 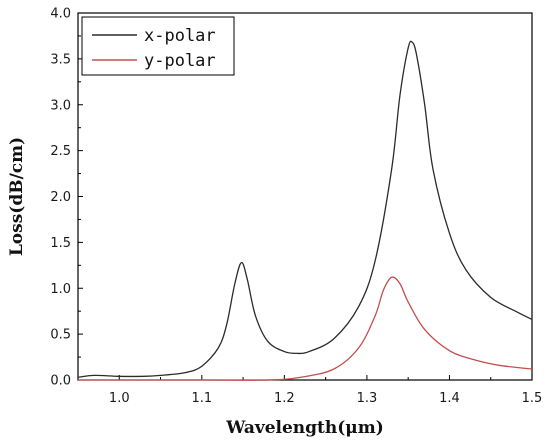 I want to click on legend-box, so click(x=158, y=46).